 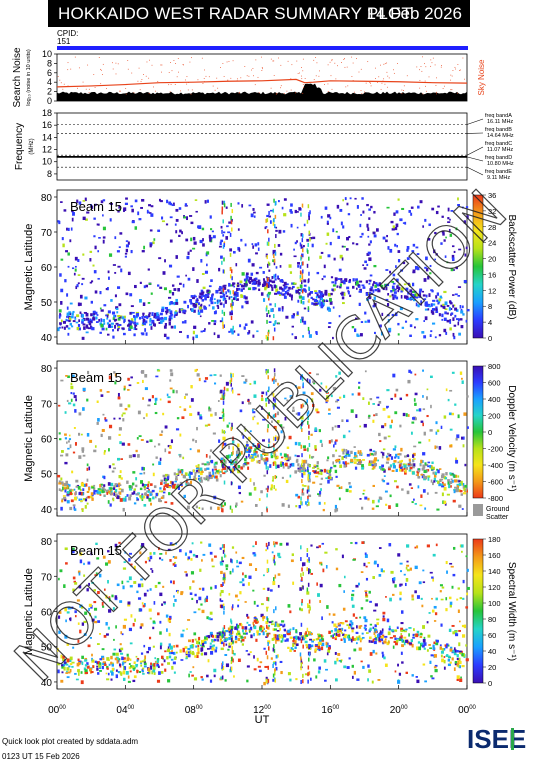 I want to click on ground-scatter-swatch, so click(x=478, y=510).